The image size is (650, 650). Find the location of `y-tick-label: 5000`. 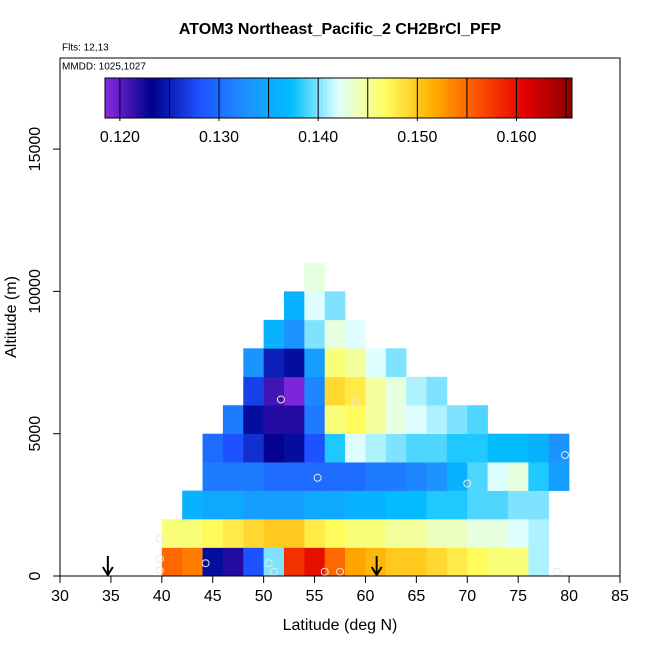

y-tick-label: 5000 is located at coordinates (35, 434).